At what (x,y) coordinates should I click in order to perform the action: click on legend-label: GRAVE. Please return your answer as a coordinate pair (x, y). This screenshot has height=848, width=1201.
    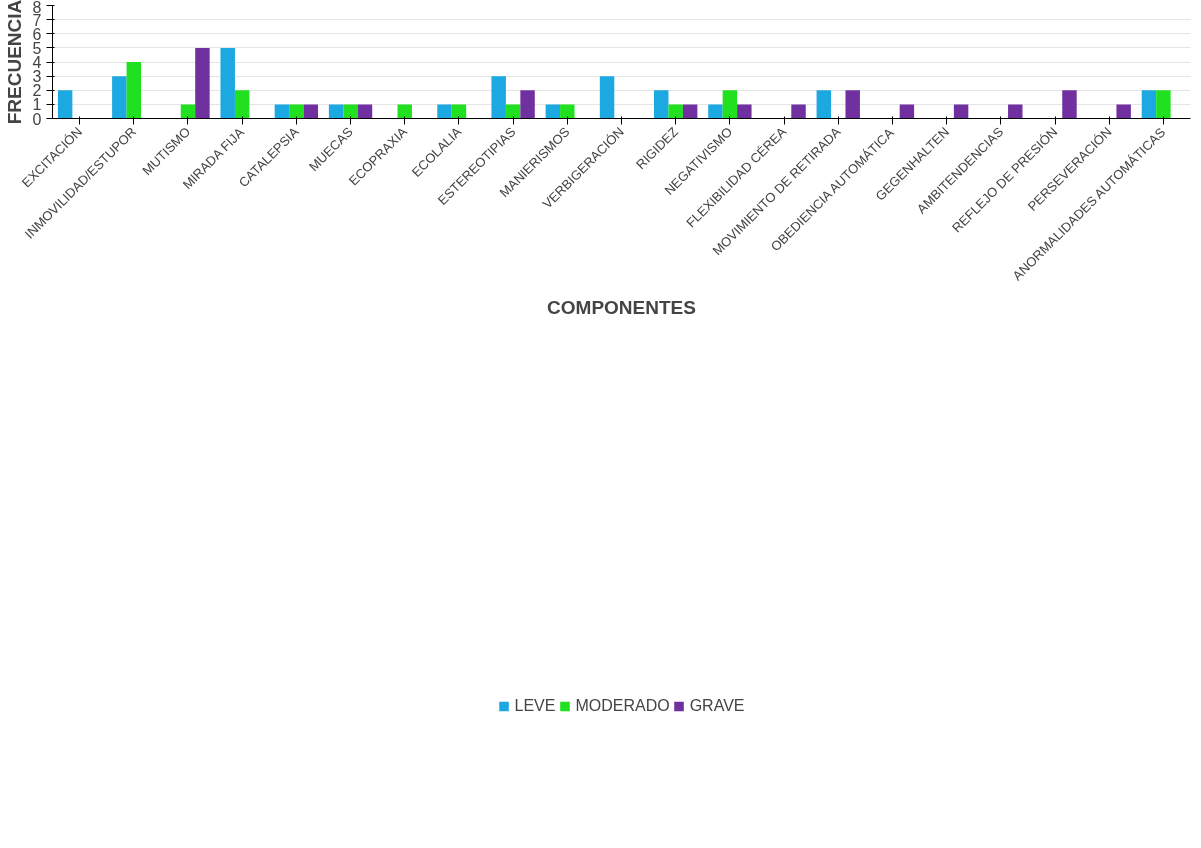
    Looking at the image, I should click on (717, 705).